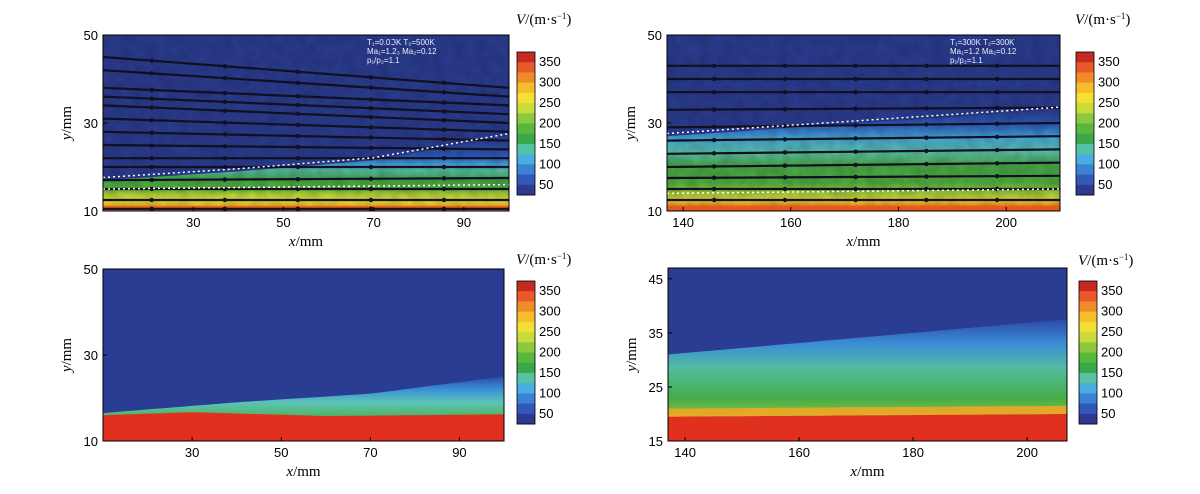 The image size is (1200, 494). Describe the element at coordinates (550, 372) in the screenshot. I see `colorbar-tick-label: 150` at that location.